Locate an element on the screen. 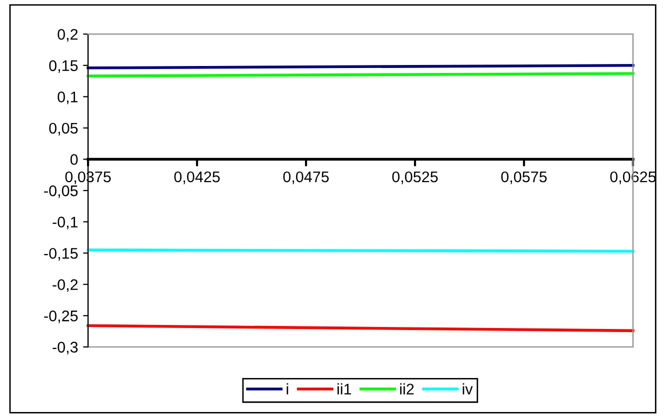 This screenshot has height=416, width=667. y-tick-label: 0,1 is located at coordinates (68, 98).